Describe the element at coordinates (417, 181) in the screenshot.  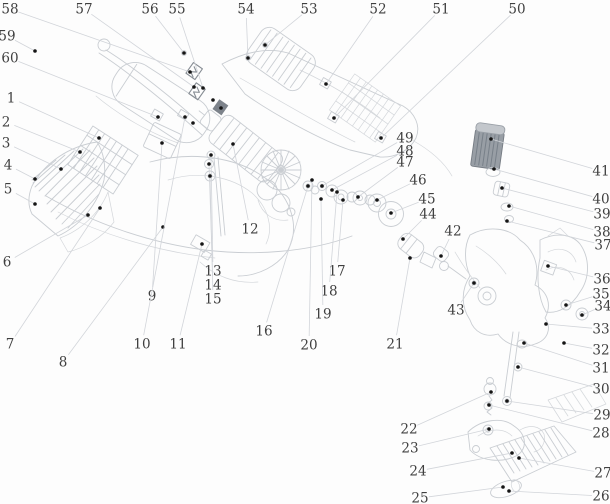
I see `part-number-46: 46` at that location.